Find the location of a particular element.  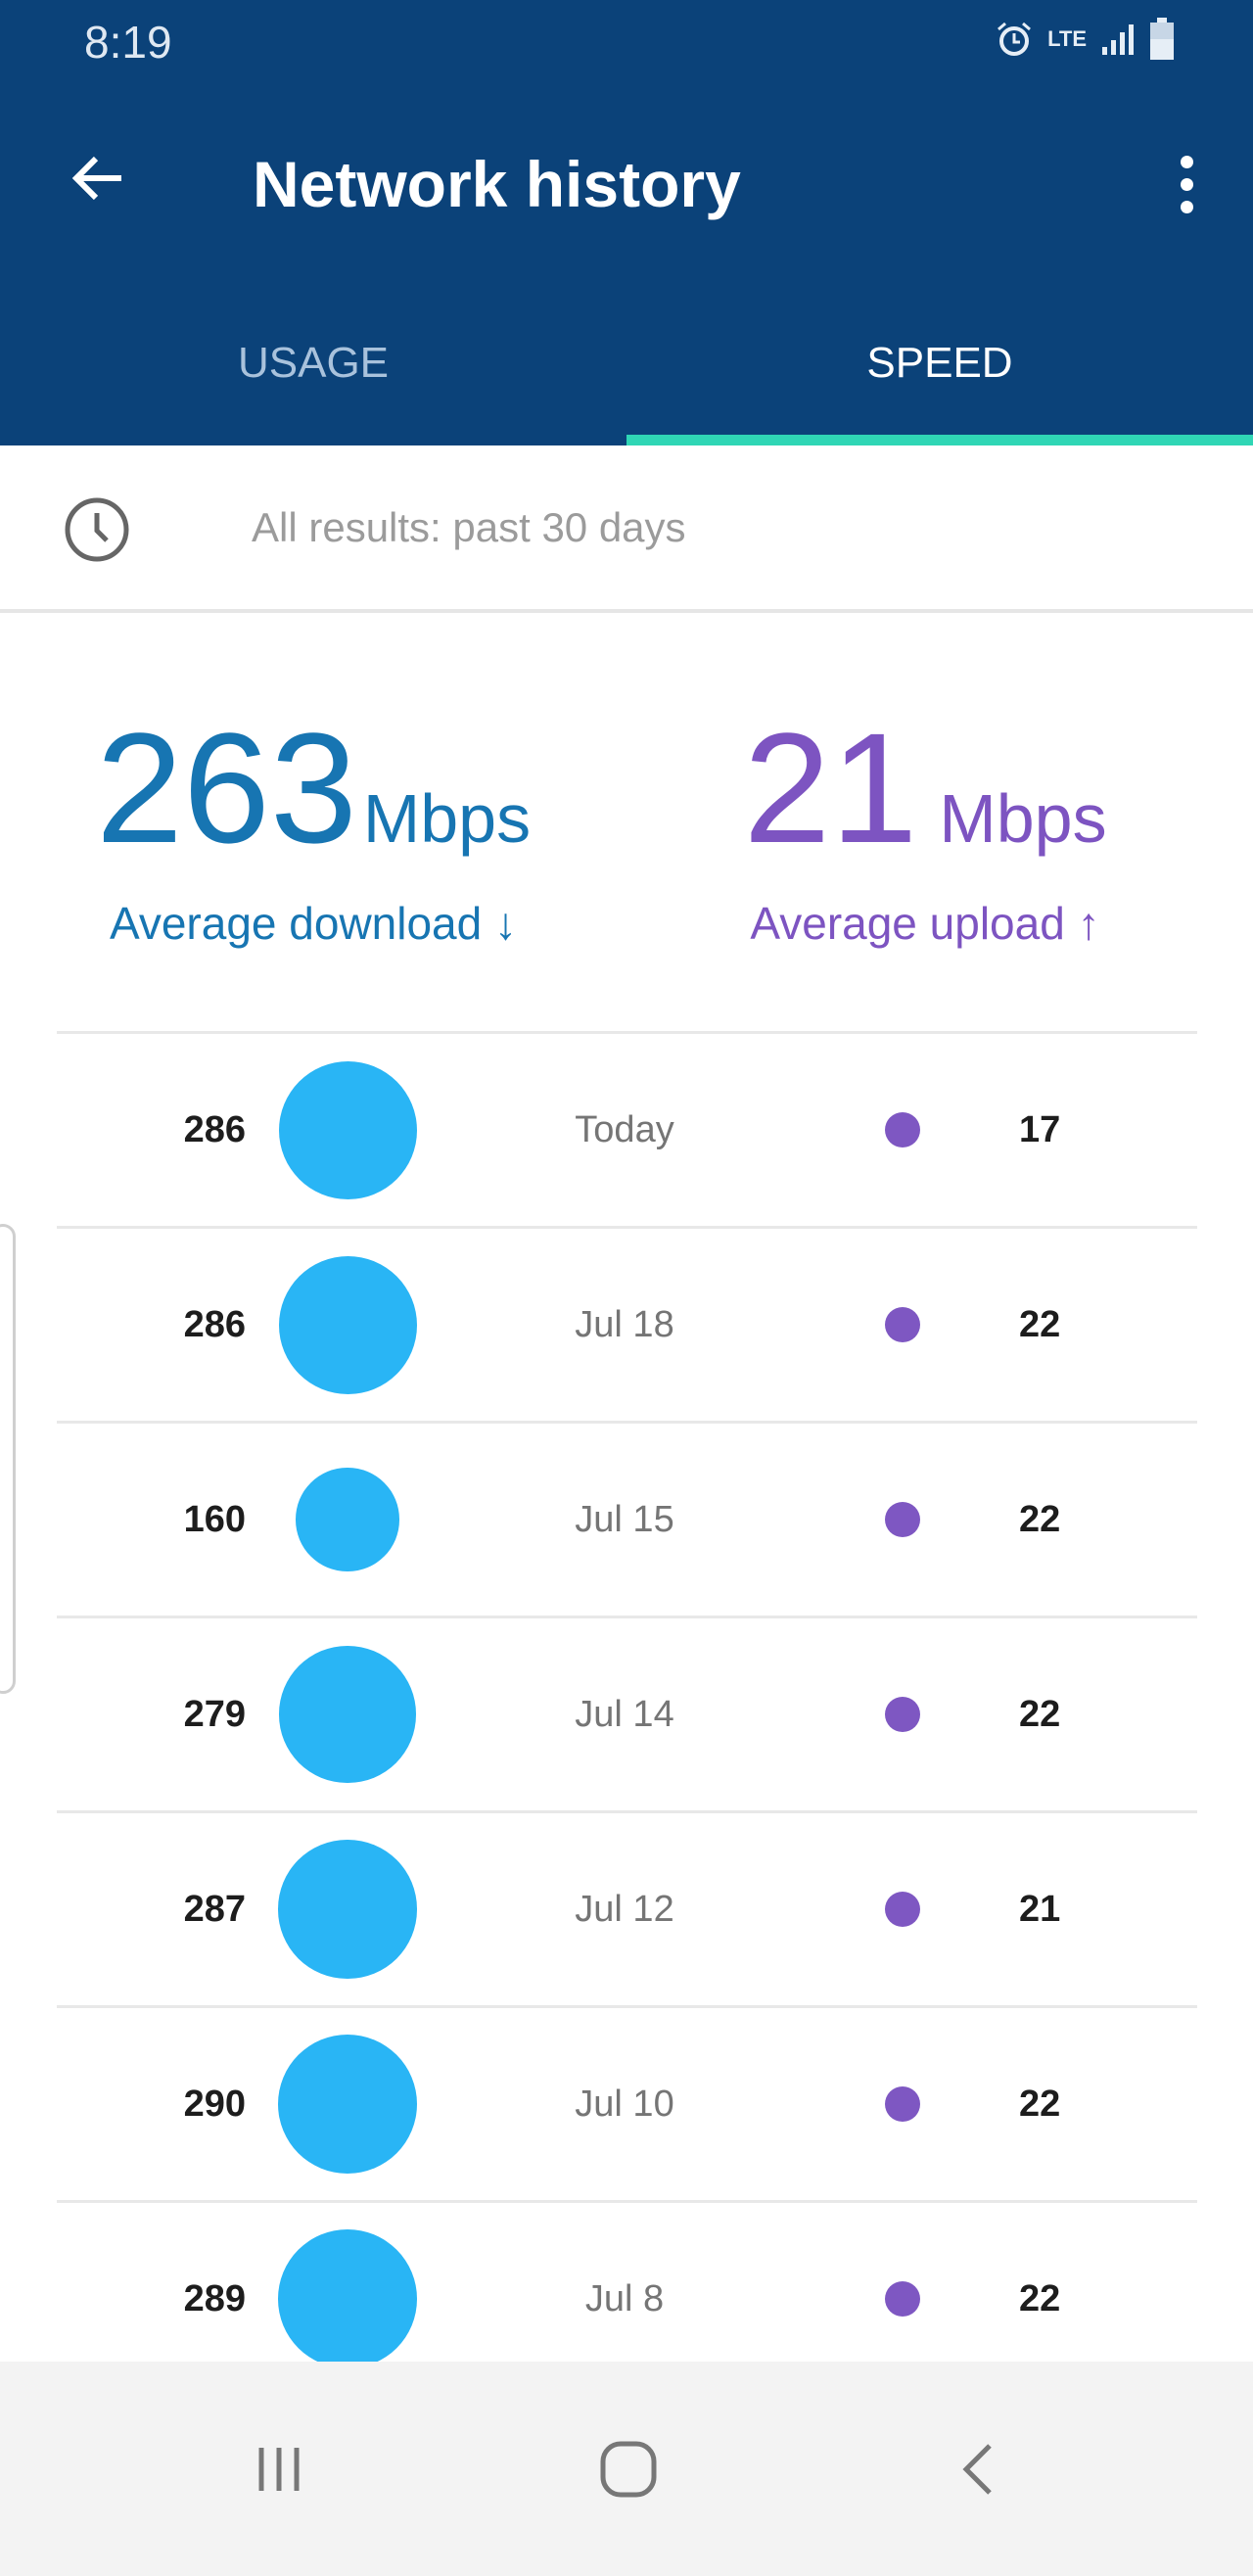

result-row: 290 Jul 10 22 is located at coordinates (627, 2102).